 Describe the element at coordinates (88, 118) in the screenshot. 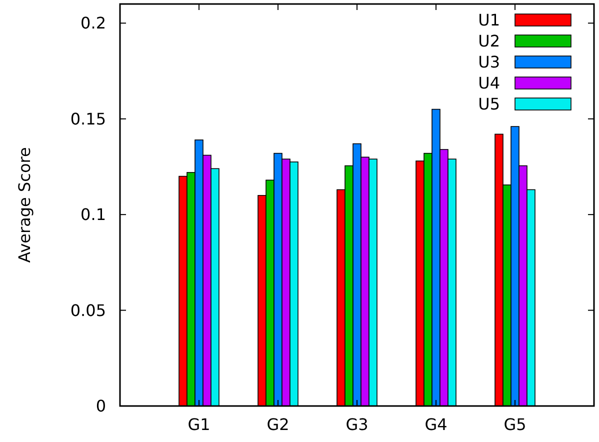

I see `y-tick-label: 0.15` at that location.